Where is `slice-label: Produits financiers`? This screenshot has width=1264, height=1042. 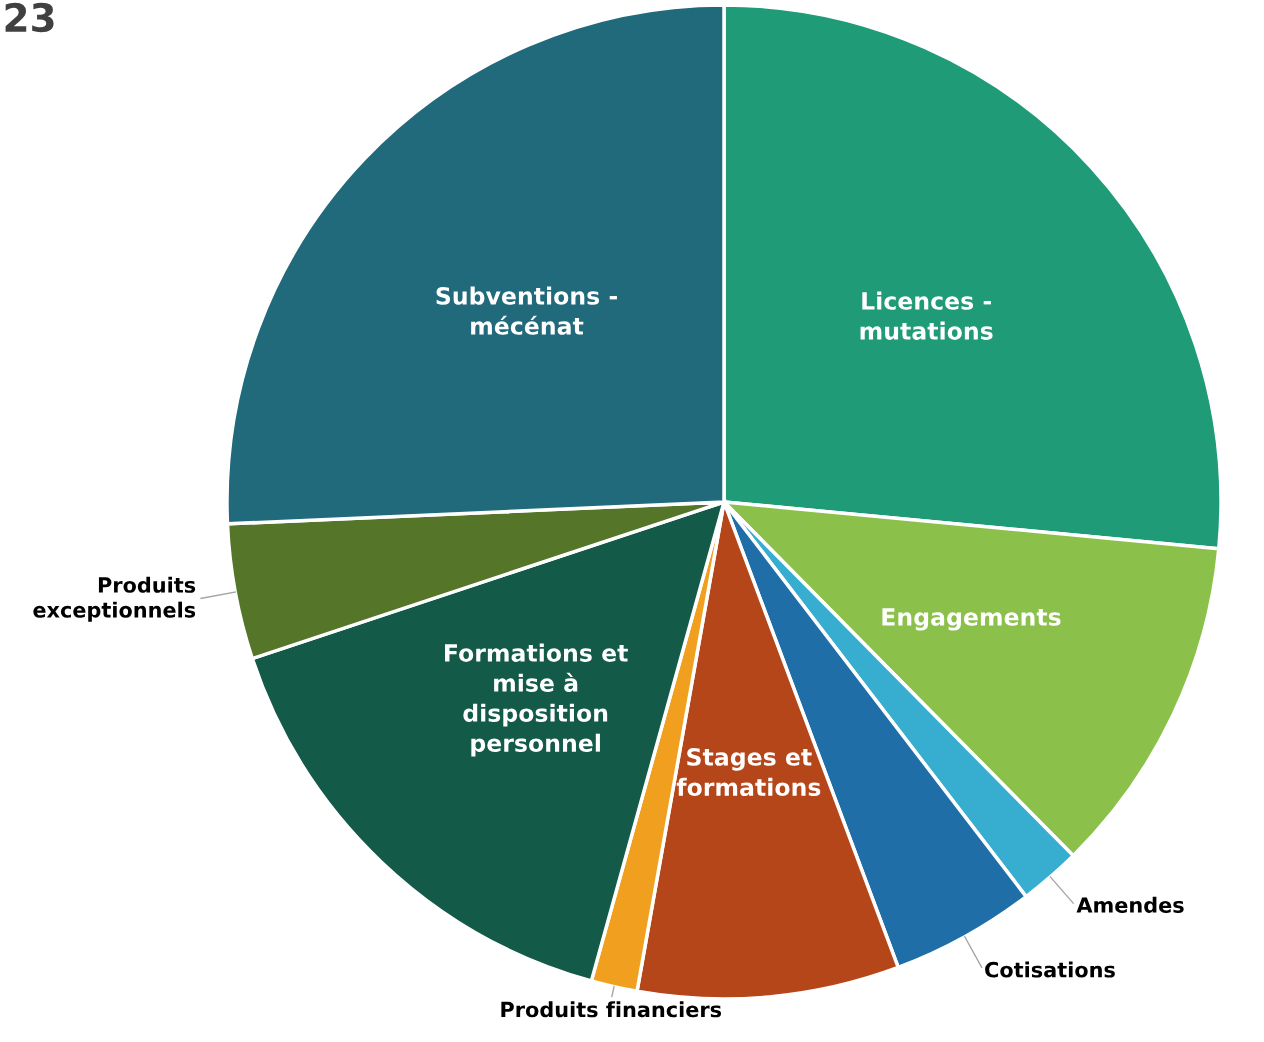 slice-label: Produits financiers is located at coordinates (611, 1009).